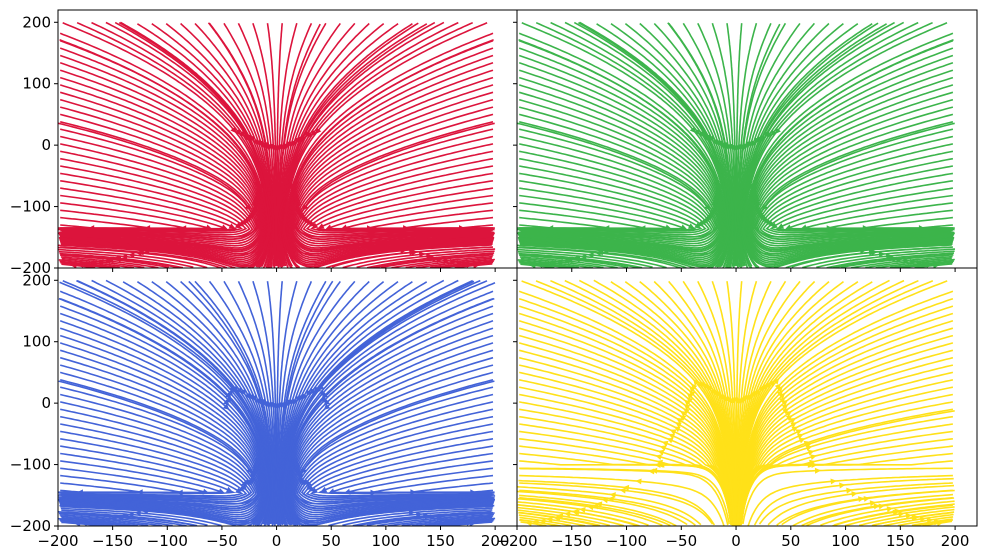 This screenshot has height=555, width=987. Describe the element at coordinates (36, 280) in the screenshot. I see `y-tick-label: 200` at that location.